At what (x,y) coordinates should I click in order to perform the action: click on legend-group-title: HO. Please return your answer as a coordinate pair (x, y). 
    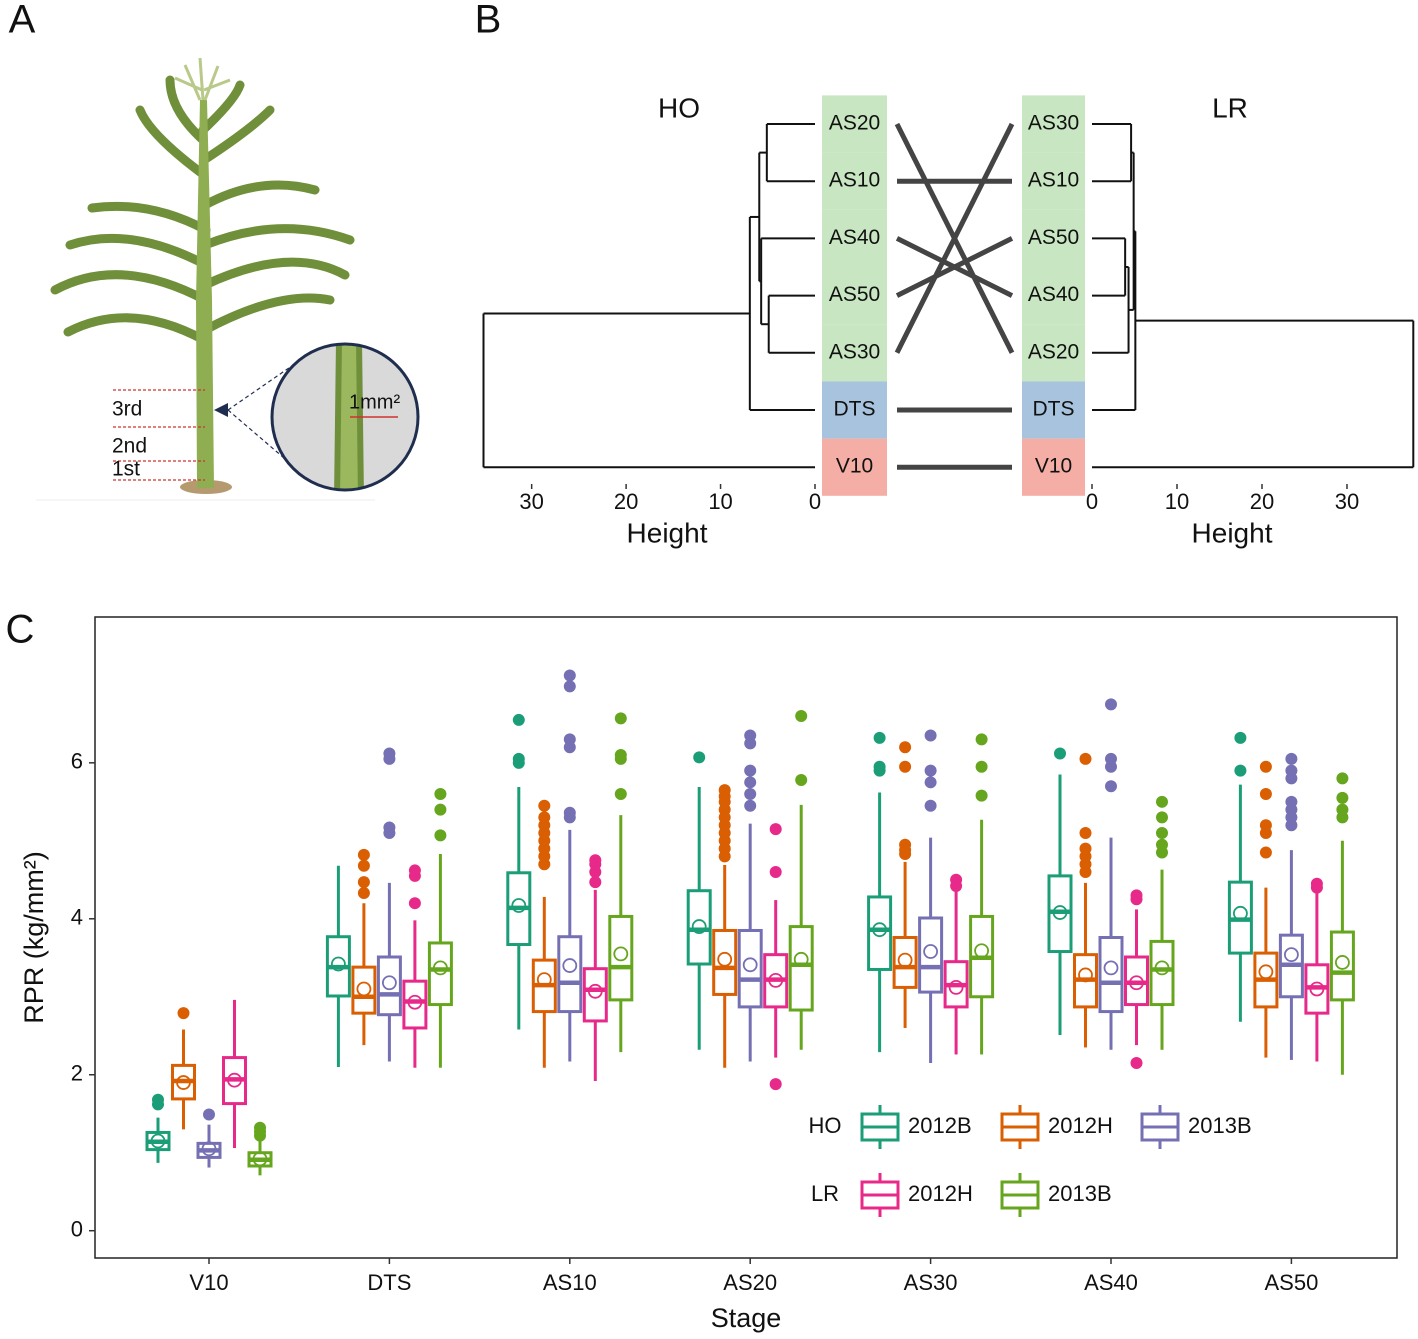
    Looking at the image, I should click on (825, 1125).